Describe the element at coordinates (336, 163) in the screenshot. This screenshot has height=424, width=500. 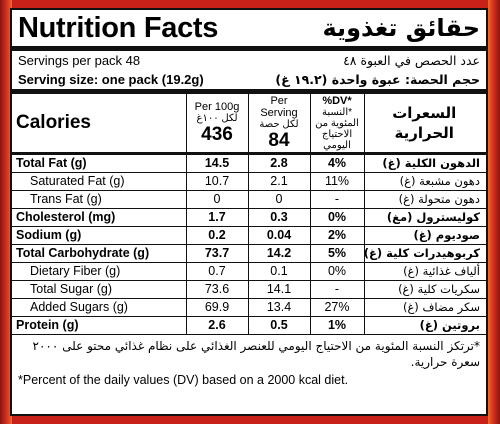
I see `daily-value-percent: 4%` at that location.